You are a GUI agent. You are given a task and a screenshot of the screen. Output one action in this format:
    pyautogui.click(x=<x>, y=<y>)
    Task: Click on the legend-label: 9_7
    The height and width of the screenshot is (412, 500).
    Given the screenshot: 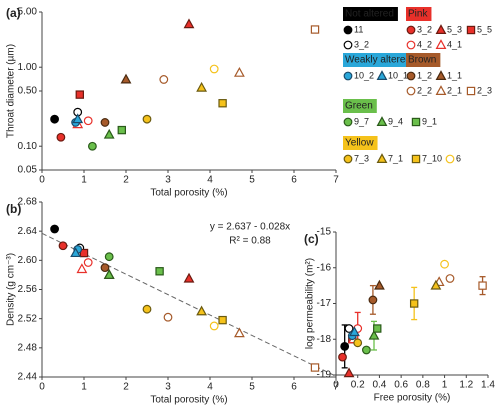 What is the action you would take?
    pyautogui.click(x=361, y=121)
    